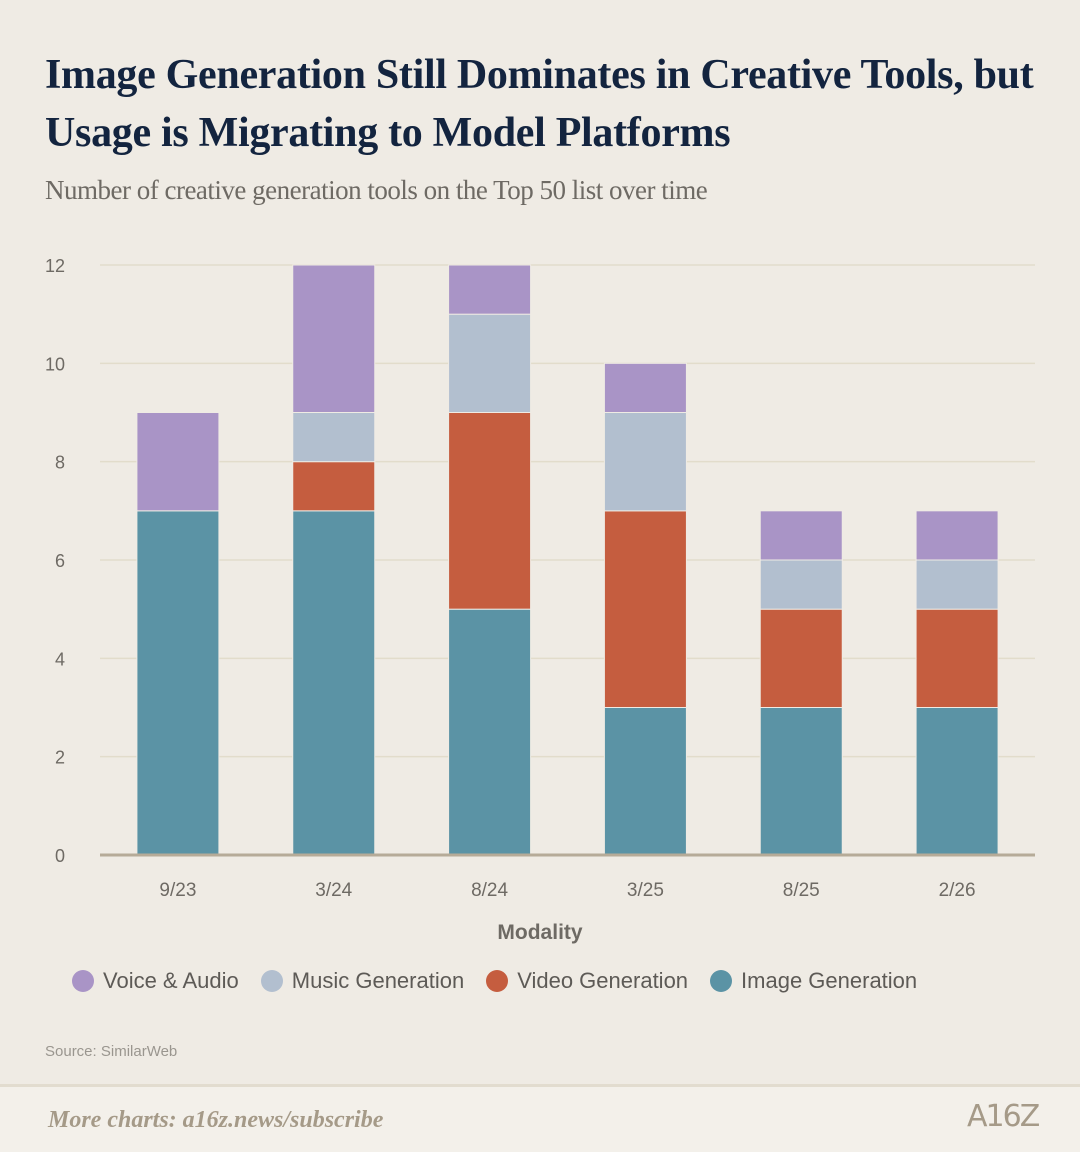 Image resolution: width=1080 pixels, height=1152 pixels. I want to click on x-tick-label: 2/26, so click(957, 890).